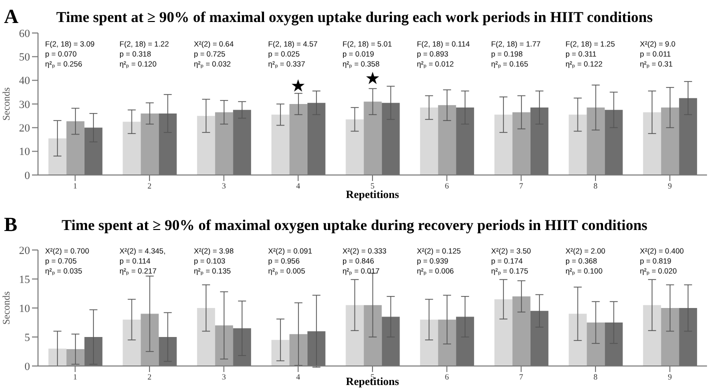  What do you see at coordinates (372, 186) in the screenshot?
I see `x-tick-label: 5` at bounding box center [372, 186].